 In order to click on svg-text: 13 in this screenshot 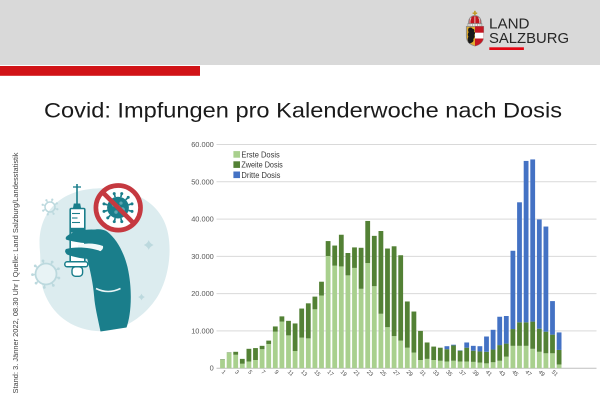, I will do `click(303, 373)`.